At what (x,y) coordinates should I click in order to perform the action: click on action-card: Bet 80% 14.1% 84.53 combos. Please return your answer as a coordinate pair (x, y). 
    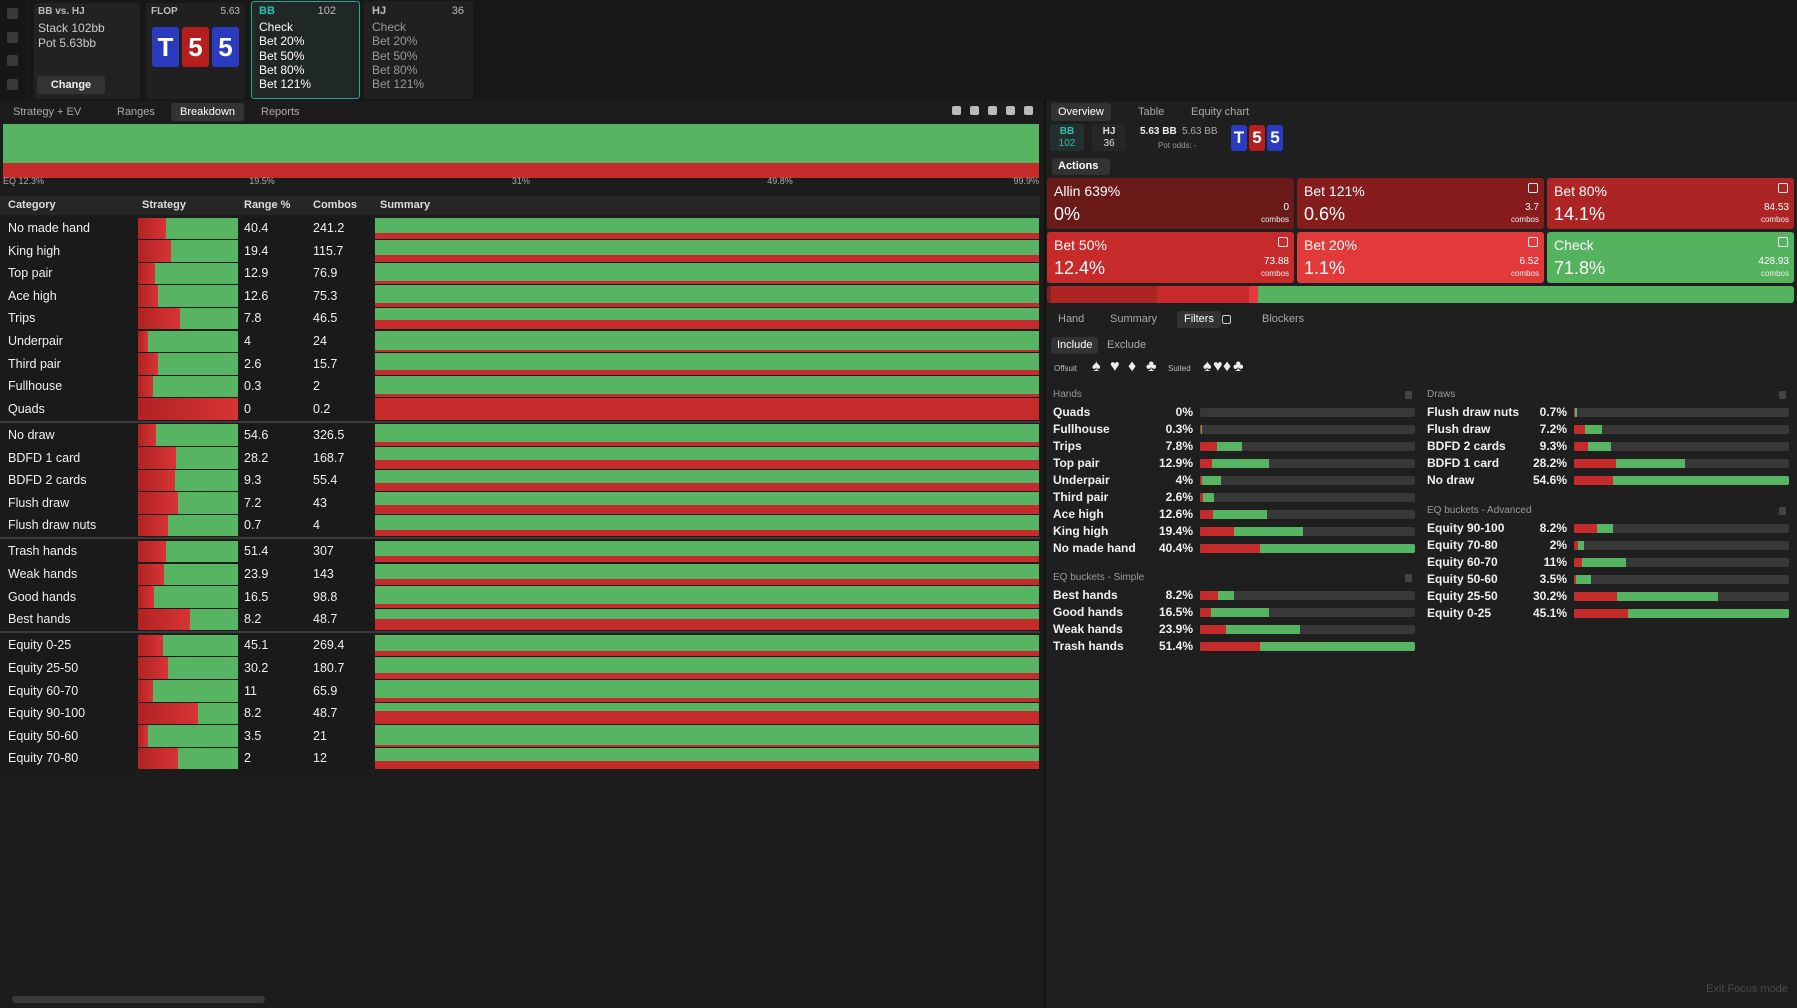
    Looking at the image, I should click on (1670, 203).